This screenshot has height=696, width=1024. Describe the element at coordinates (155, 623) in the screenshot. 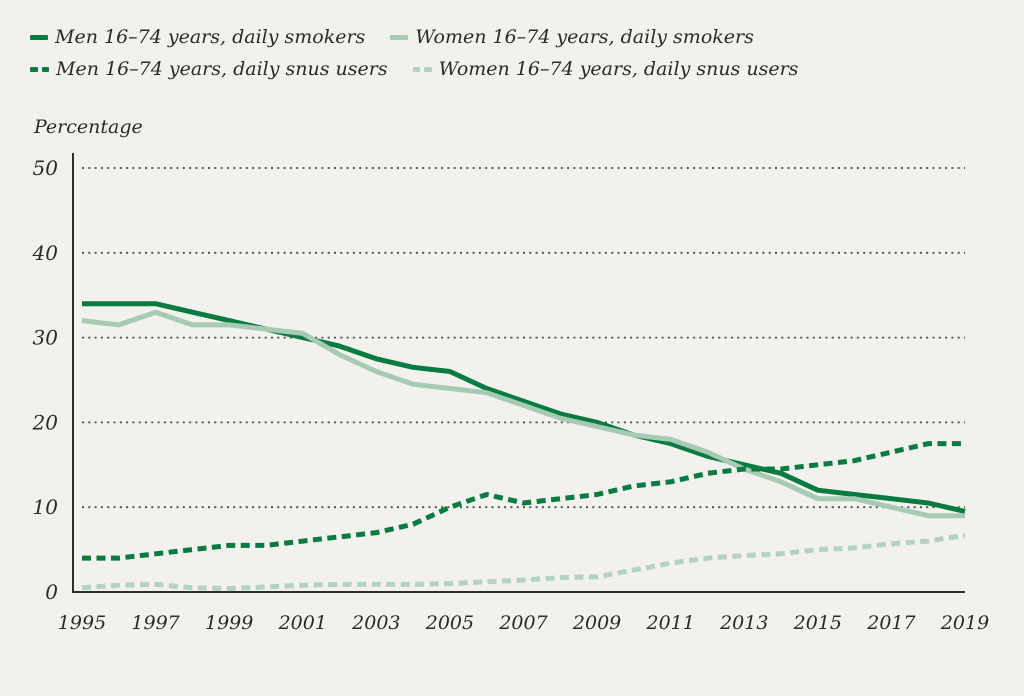

I see `x-tick-label-1997: 1997` at that location.